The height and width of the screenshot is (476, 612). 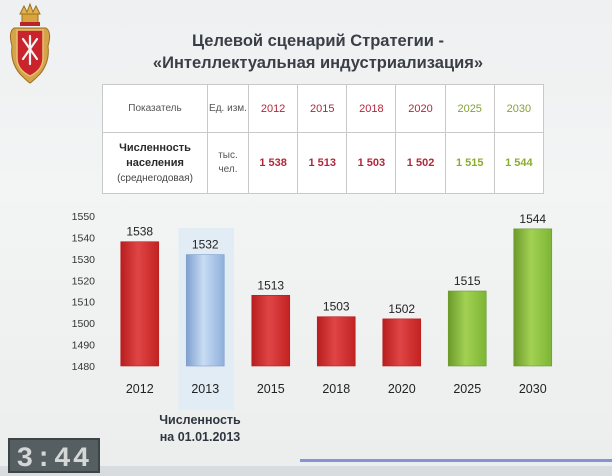 I want to click on table-cell-value: 1 502, so click(x=420, y=163).